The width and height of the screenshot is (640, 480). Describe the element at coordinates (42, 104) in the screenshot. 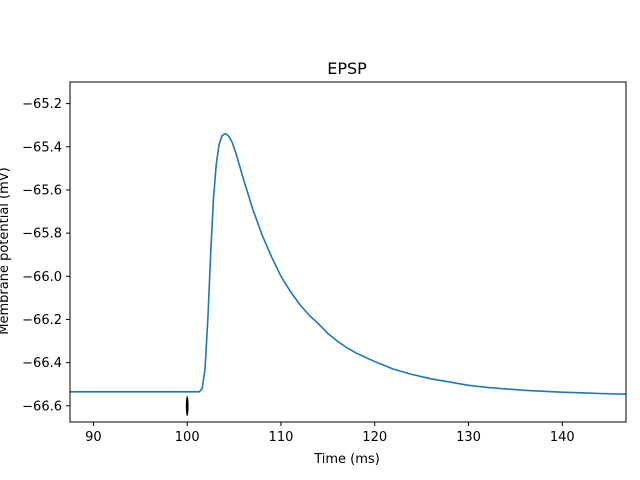

I see `y-tick-label: −65.2` at that location.